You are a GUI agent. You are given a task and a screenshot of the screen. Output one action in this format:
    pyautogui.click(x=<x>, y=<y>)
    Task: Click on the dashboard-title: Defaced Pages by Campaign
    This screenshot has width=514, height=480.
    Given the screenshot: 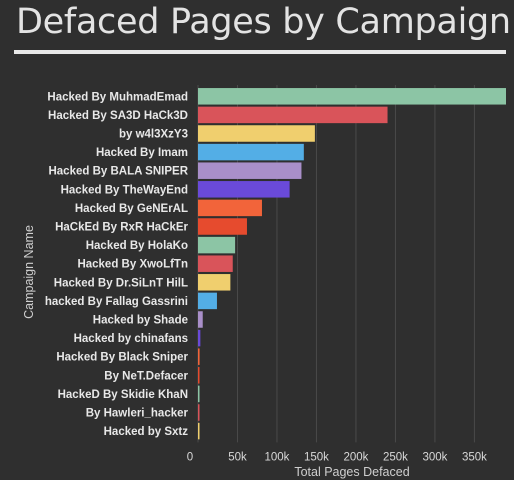 What is the action you would take?
    pyautogui.click(x=263, y=22)
    